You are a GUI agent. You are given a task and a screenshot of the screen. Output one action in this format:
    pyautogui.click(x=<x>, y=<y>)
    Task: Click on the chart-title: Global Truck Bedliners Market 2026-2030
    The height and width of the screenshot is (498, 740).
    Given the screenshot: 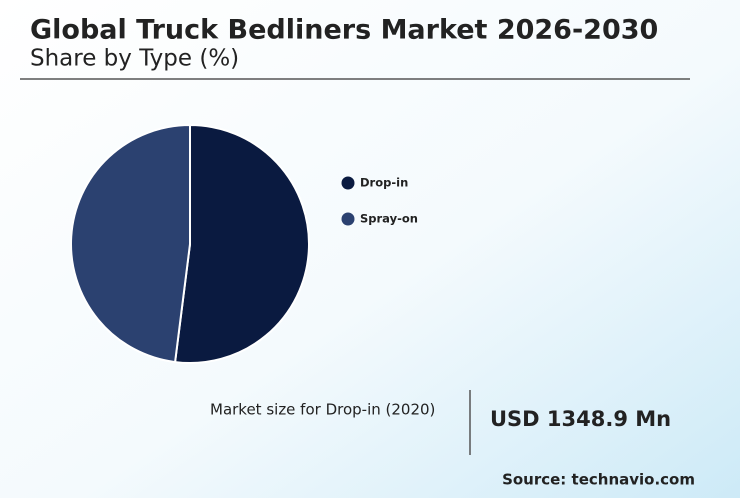 What is the action you would take?
    pyautogui.click(x=344, y=30)
    